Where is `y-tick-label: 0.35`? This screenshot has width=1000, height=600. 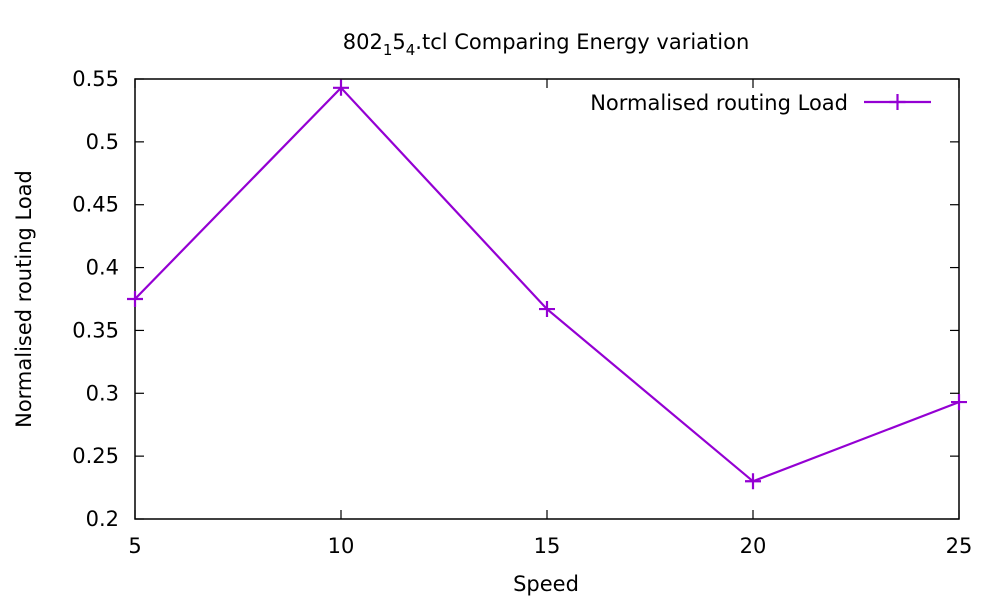
y-tick-label: 0.35 is located at coordinates (95, 330).